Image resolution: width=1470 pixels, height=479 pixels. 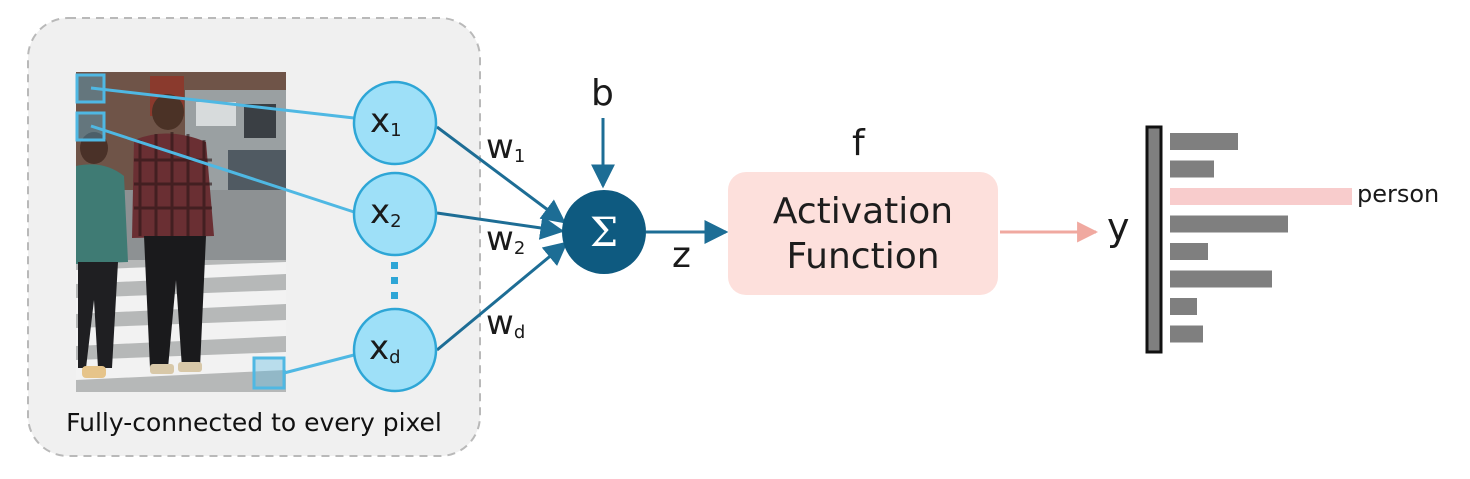 What do you see at coordinates (502, 296) in the screenshot?
I see `weight-arrow-d` at bounding box center [502, 296].